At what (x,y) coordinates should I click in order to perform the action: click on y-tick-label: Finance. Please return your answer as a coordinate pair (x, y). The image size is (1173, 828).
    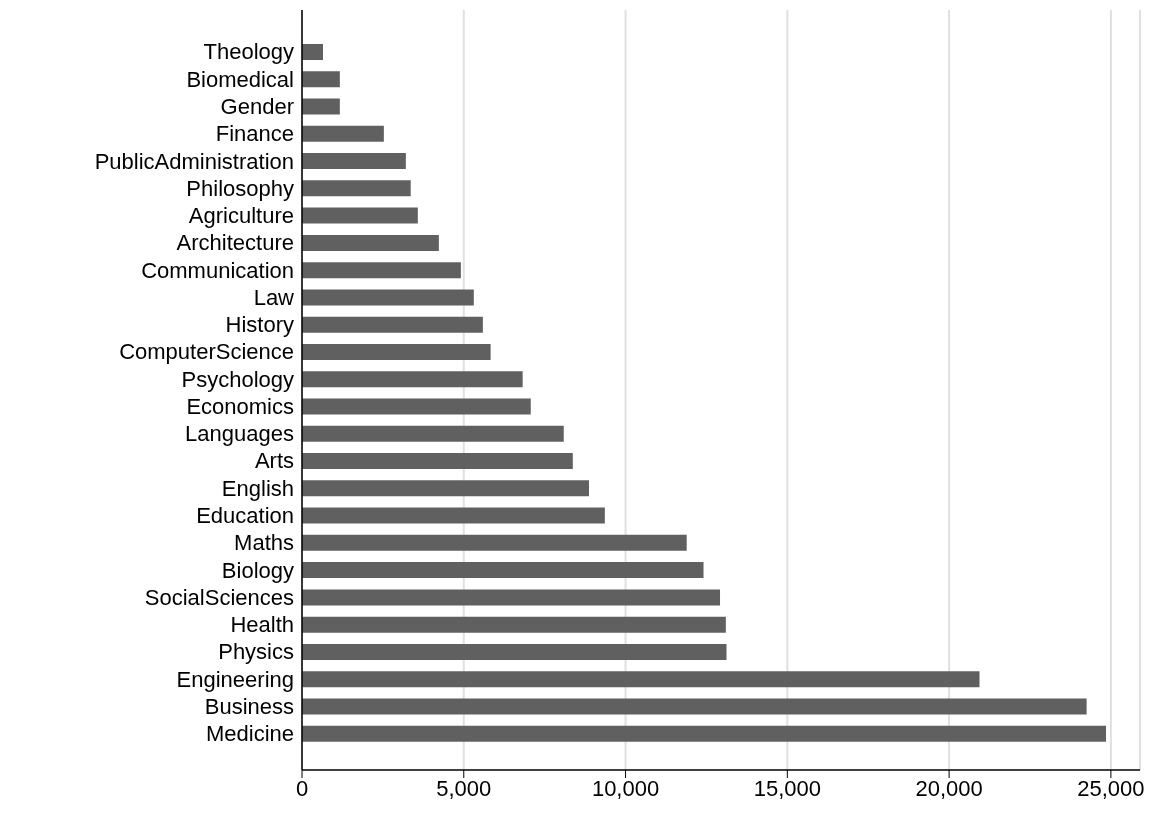
    Looking at the image, I should click on (254, 134).